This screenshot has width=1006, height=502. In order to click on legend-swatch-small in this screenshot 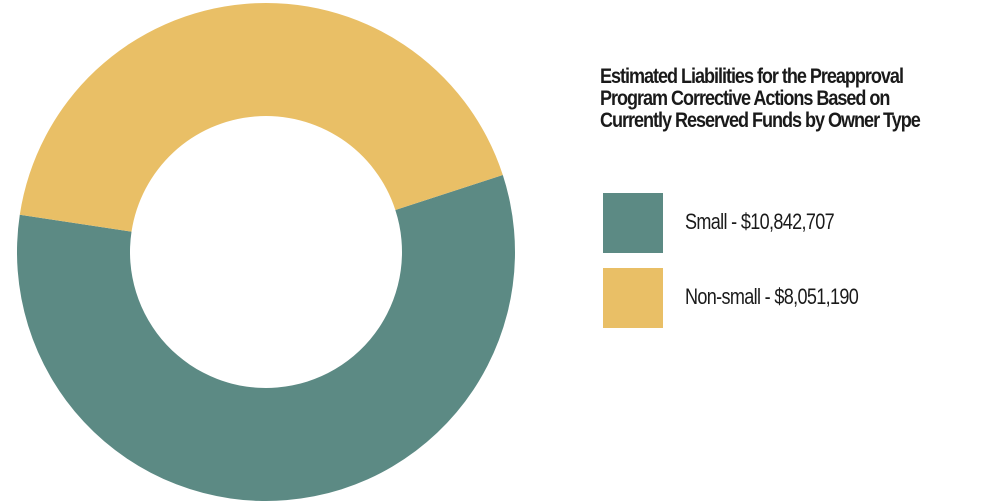, I will do `click(633, 223)`.